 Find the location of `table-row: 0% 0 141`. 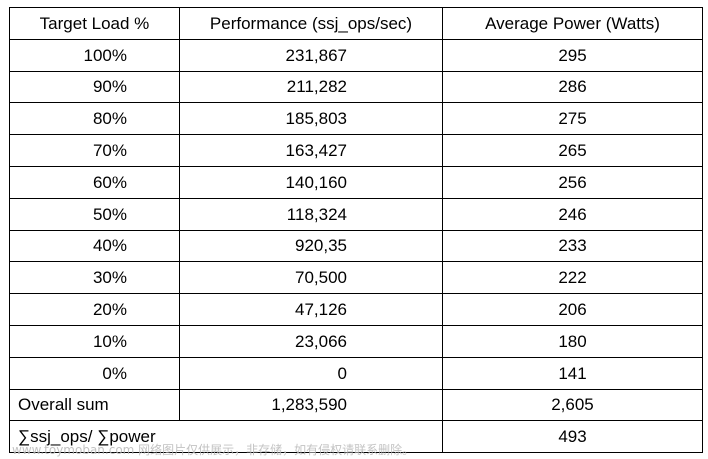

table-row: 0% 0 141 is located at coordinates (356, 373).